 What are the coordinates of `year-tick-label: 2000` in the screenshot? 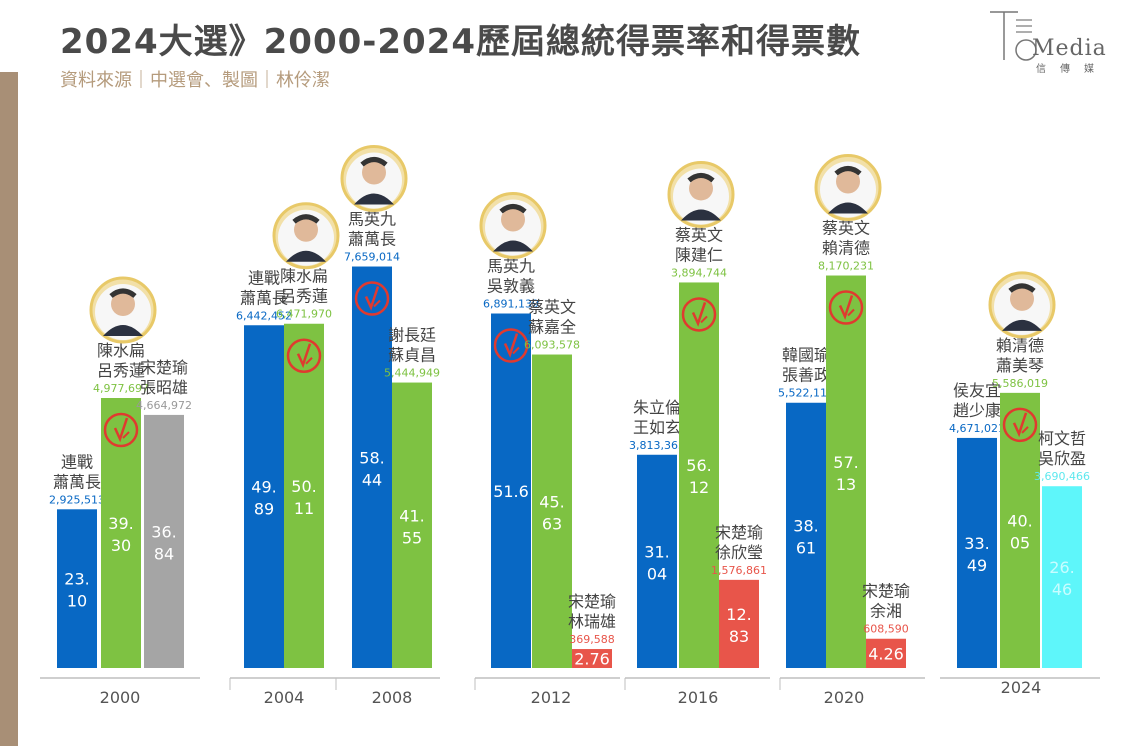 It's located at (120, 697).